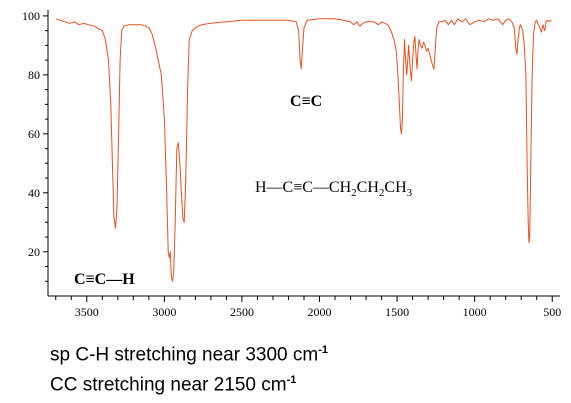 The height and width of the screenshot is (403, 571). Describe the element at coordinates (410, 193) in the screenshot. I see `molecule-subscript-3: 3` at that location.